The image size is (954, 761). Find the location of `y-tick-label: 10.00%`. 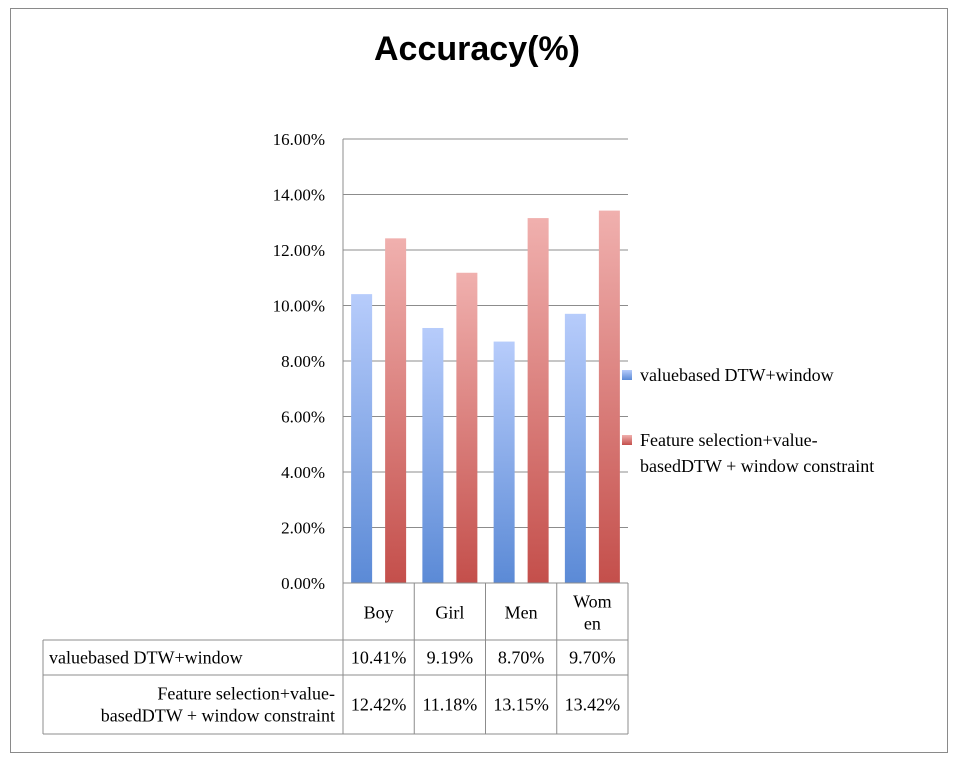

y-tick-label: 10.00% is located at coordinates (299, 306).